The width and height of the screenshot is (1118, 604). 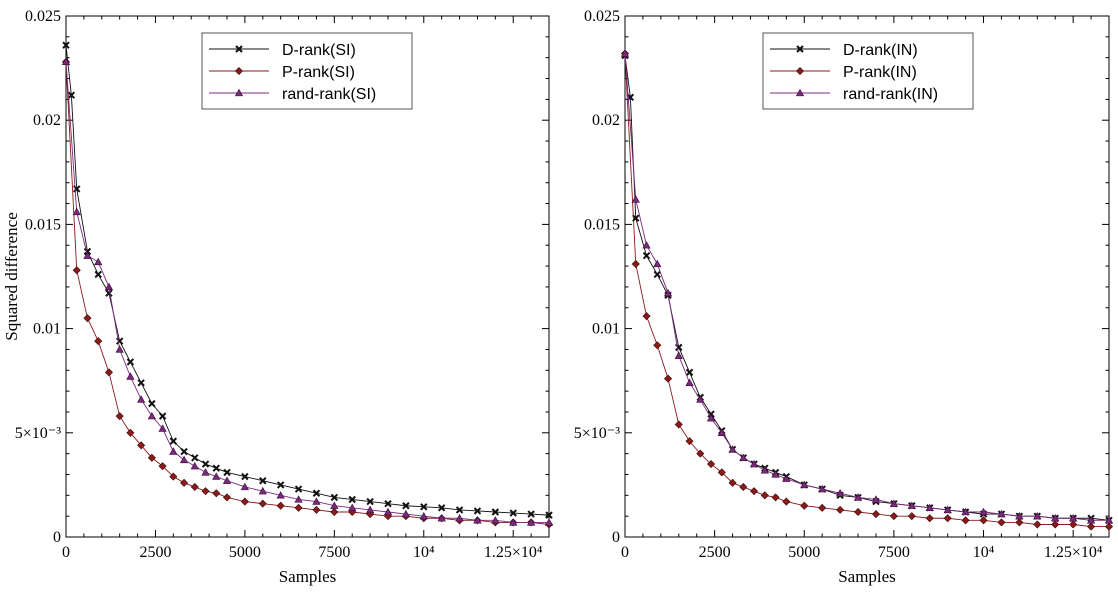 What do you see at coordinates (890, 94) in the screenshot?
I see `legend-label: rand-rank(IN)` at bounding box center [890, 94].